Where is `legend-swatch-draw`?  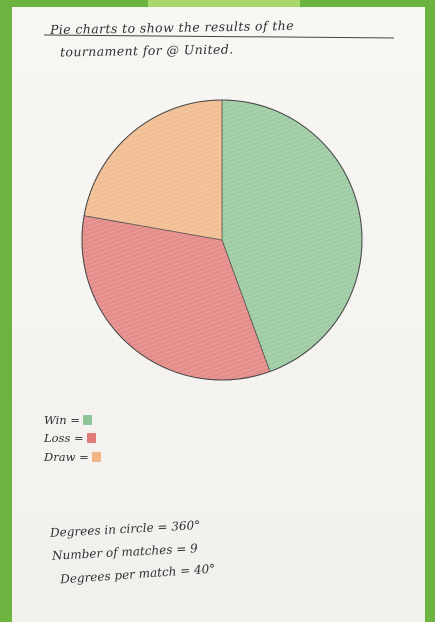 legend-swatch-draw is located at coordinates (96, 457).